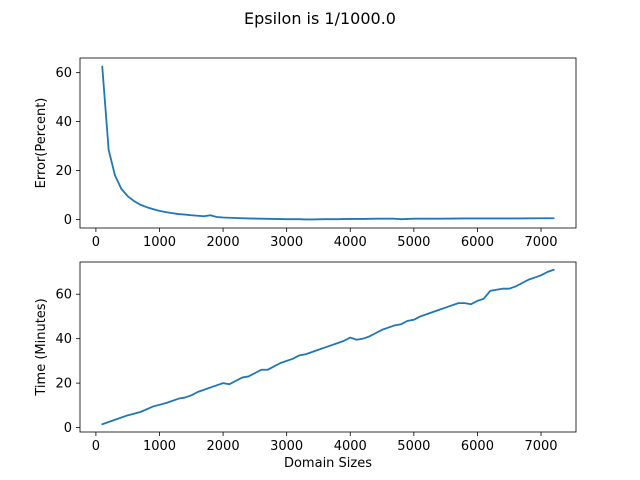  Describe the element at coordinates (41, 143) in the screenshot. I see `y-axis-label-1: Error(Percent)` at that location.